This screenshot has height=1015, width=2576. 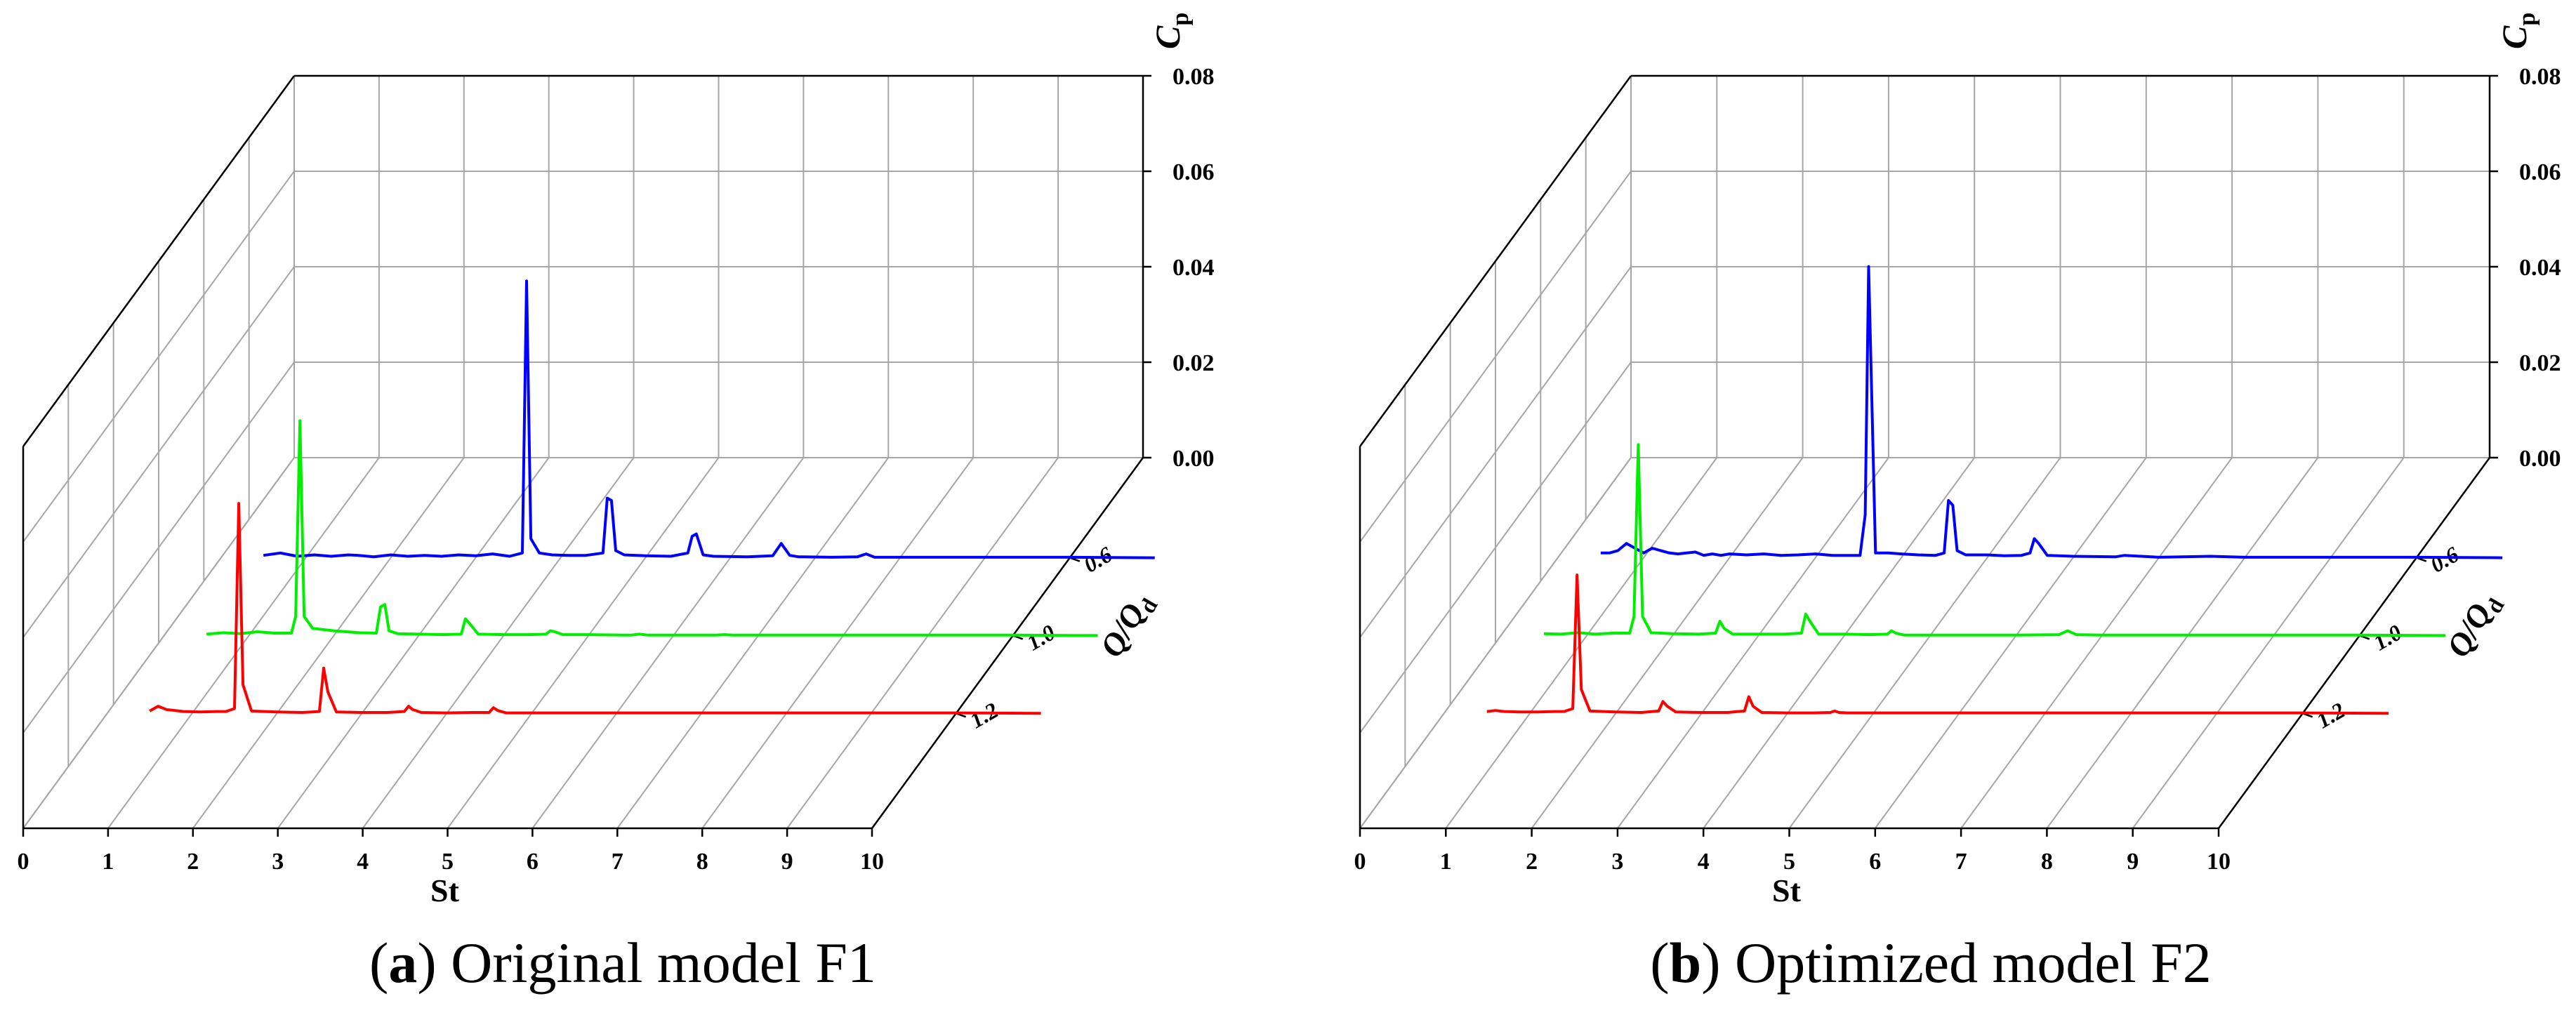 What do you see at coordinates (663, 963) in the screenshot?
I see `panel-a-caption-text: Original model F1` at bounding box center [663, 963].